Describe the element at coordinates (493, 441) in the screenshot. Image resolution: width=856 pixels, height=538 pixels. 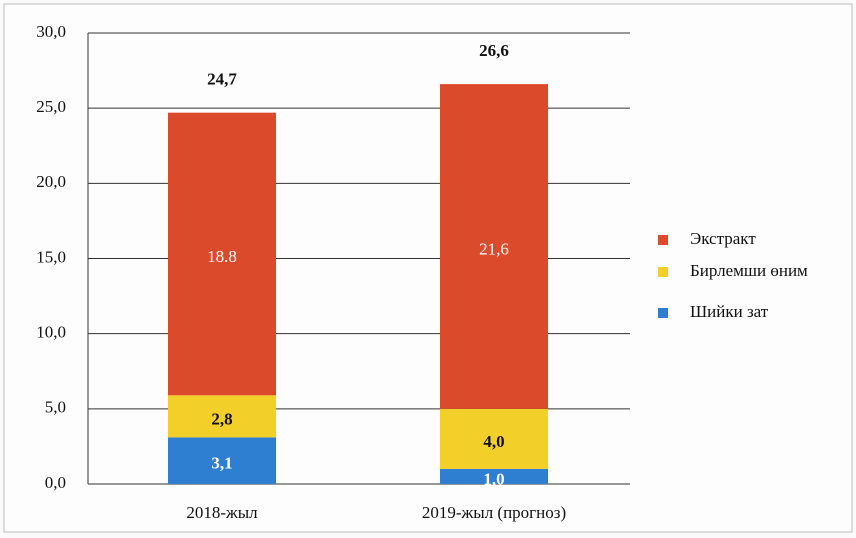
I see `data-label: 4,0` at that location.